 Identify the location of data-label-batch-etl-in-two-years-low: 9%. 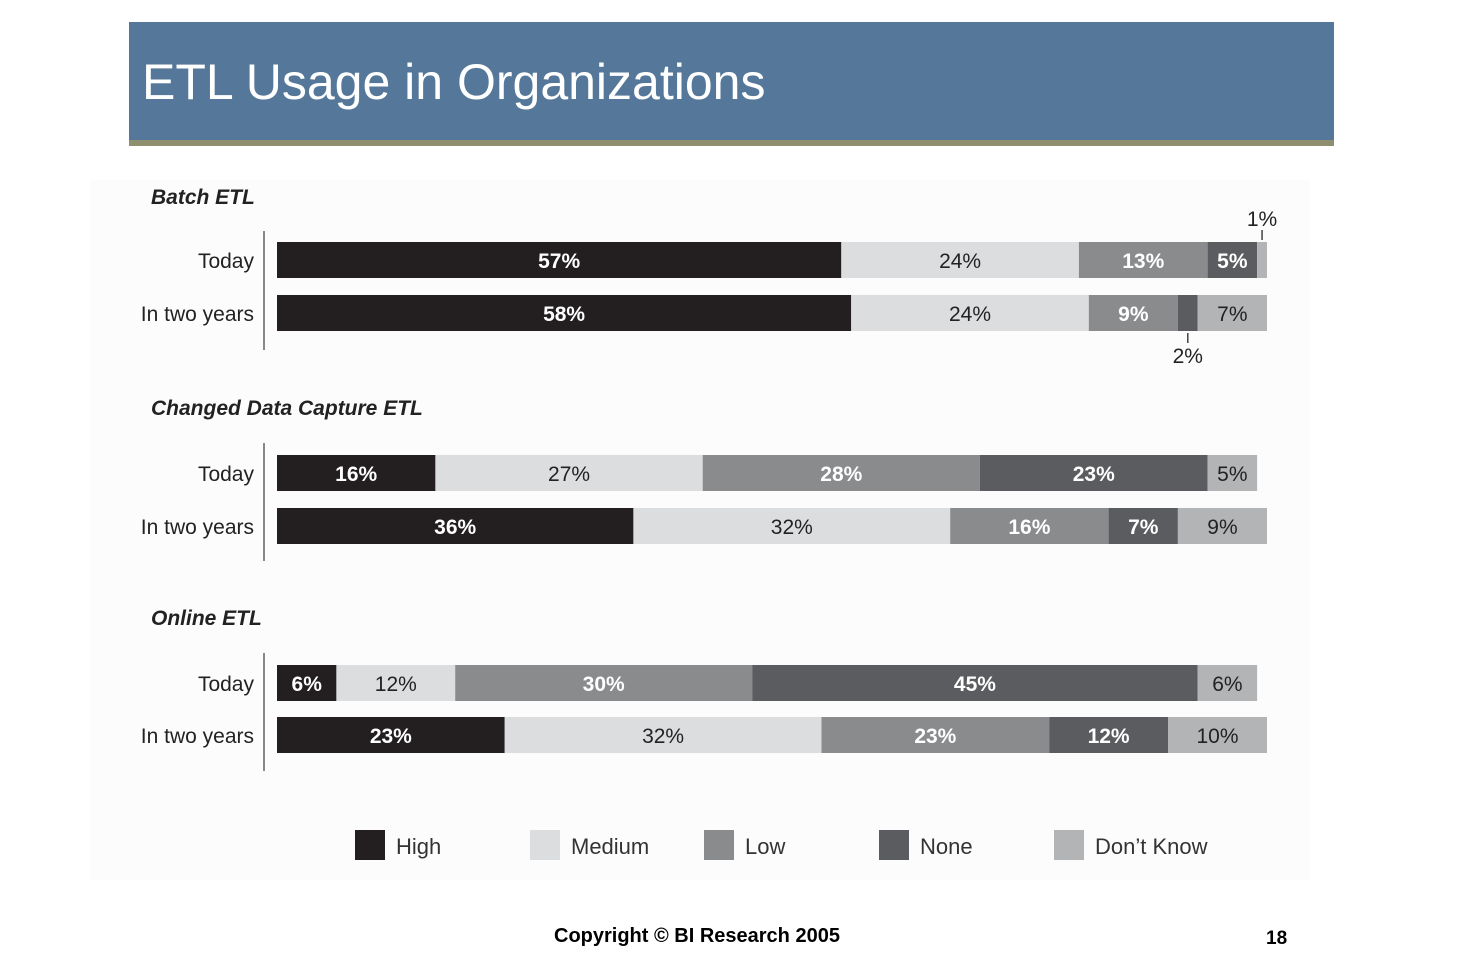
(1133, 314).